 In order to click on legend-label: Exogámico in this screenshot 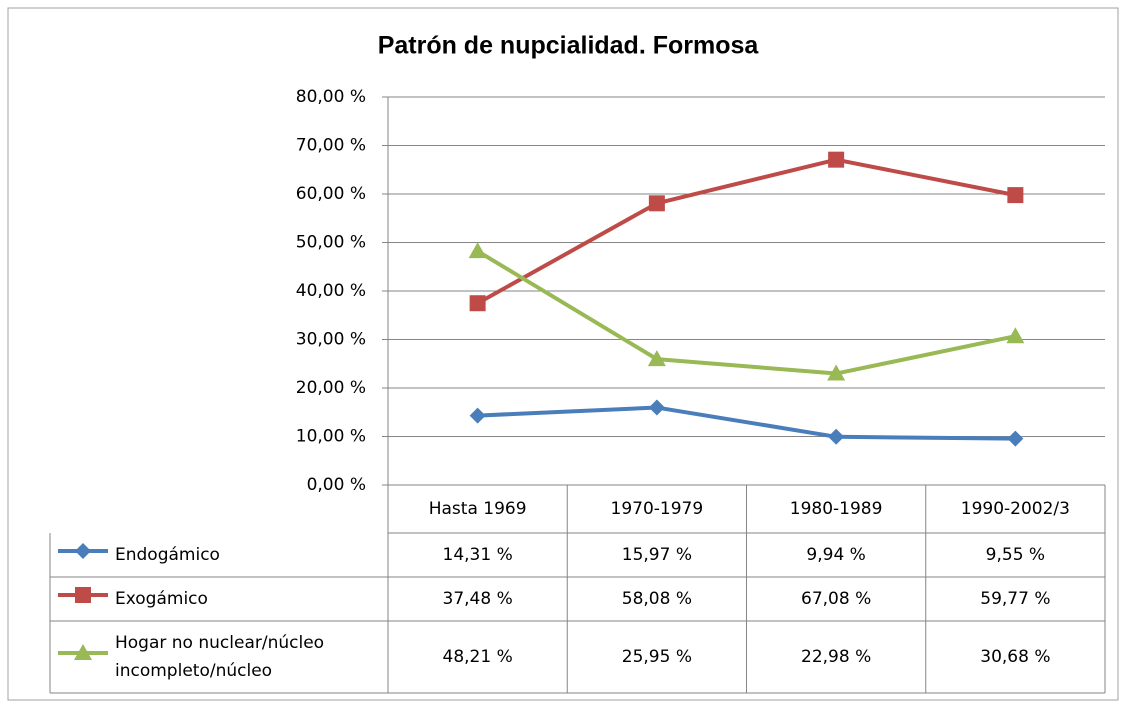, I will do `click(161, 599)`.